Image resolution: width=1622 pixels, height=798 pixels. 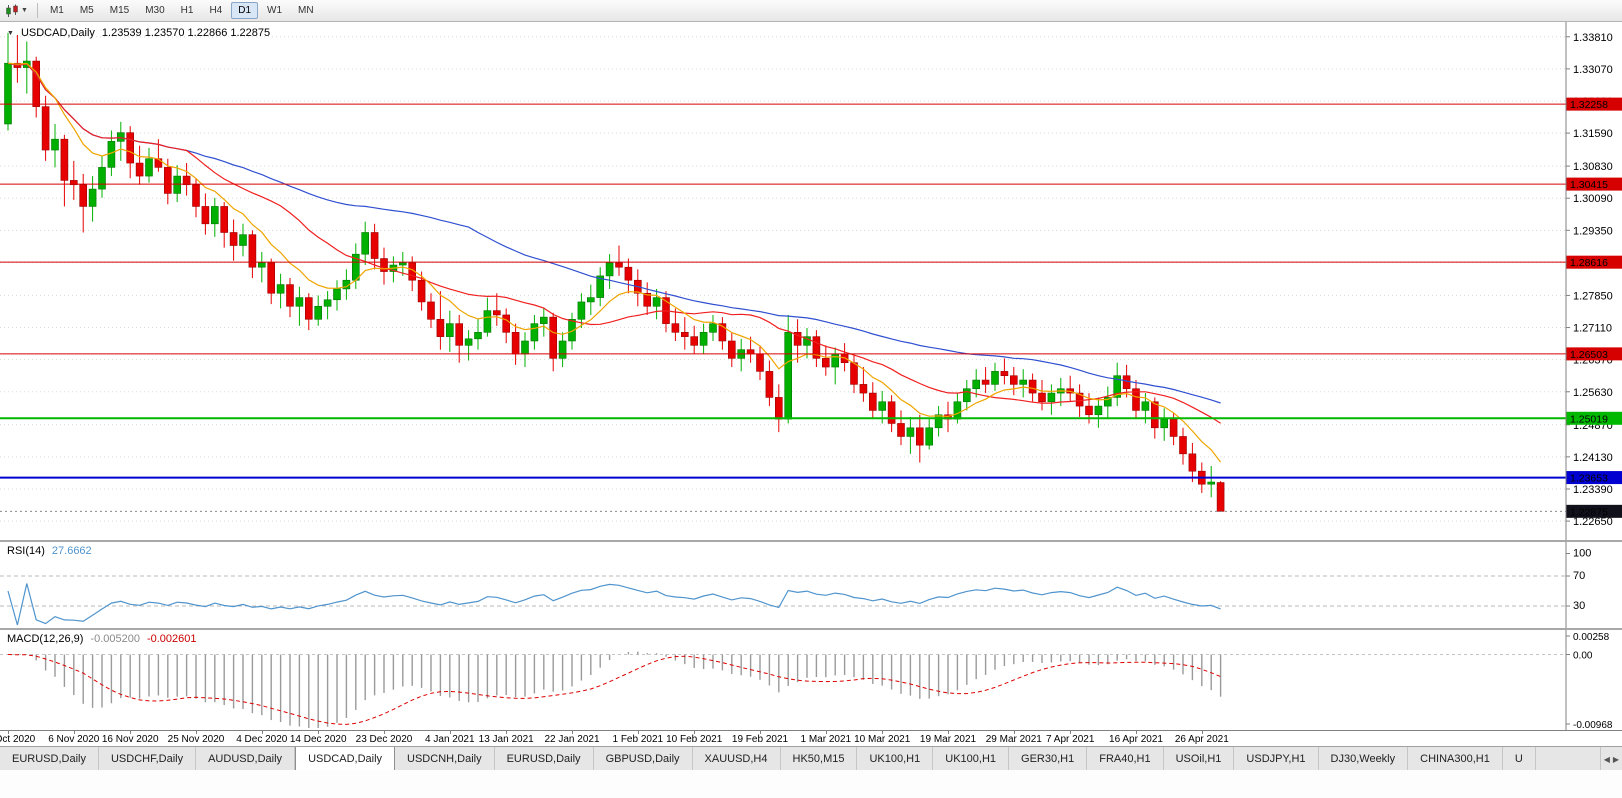 What do you see at coordinates (262, 739) in the screenshot?
I see `date-label: 4 Dec 2020` at bounding box center [262, 739].